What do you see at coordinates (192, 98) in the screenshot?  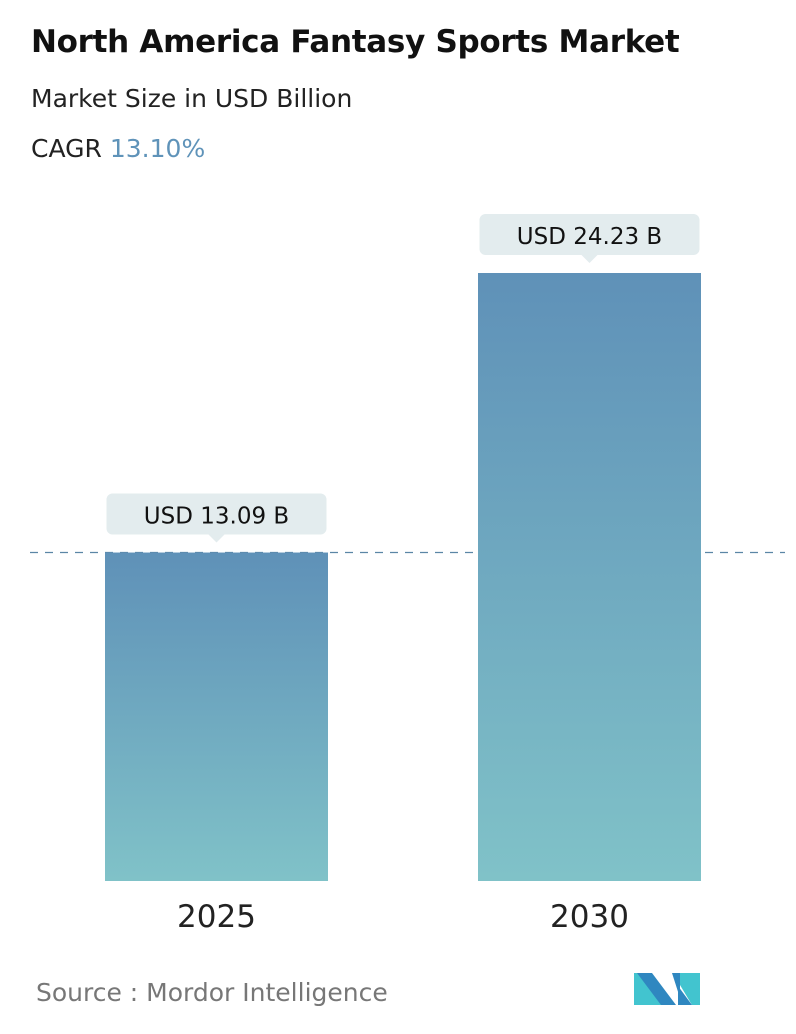 I see `chart-subtitle: Market Size in USD Billion` at bounding box center [192, 98].